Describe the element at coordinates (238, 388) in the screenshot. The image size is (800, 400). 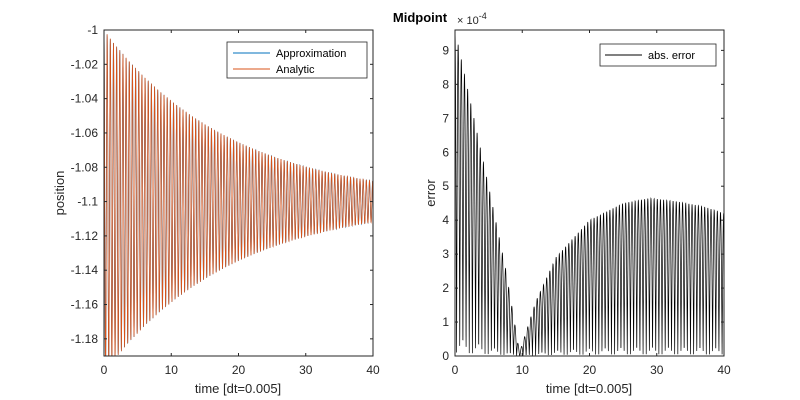
I see `position-x-axis-label: time [dt=0.005]` at that location.